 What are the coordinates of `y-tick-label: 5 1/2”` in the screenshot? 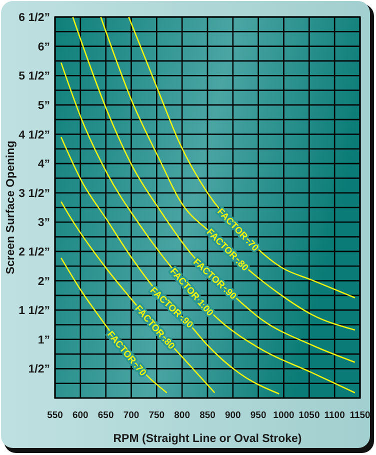 It's located at (34, 76).